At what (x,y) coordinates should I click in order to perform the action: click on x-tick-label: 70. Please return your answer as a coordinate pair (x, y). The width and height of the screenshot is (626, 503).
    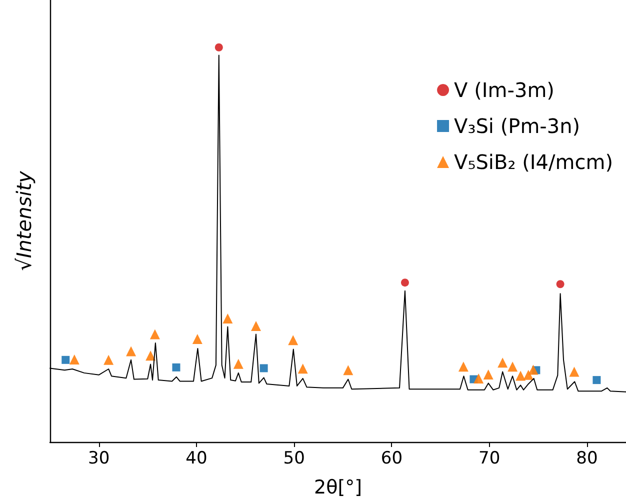
    Looking at the image, I should click on (489, 458).